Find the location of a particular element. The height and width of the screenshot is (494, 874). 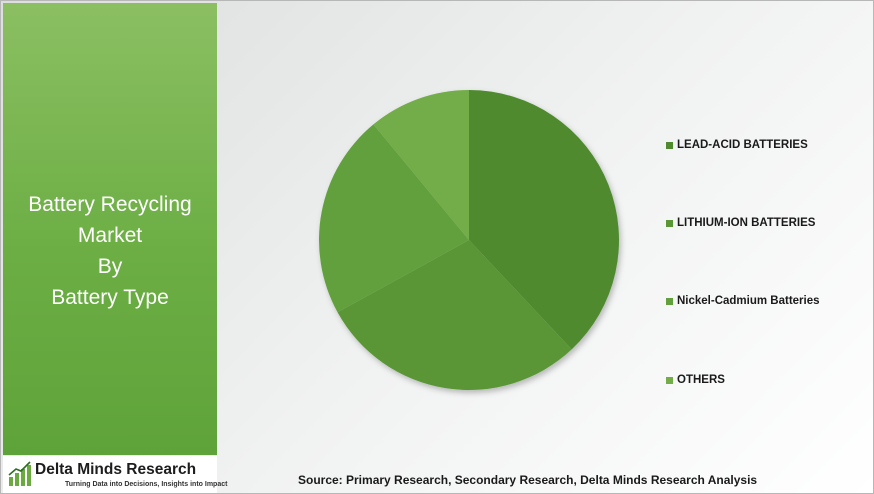

title-line: Market is located at coordinates (110, 235).